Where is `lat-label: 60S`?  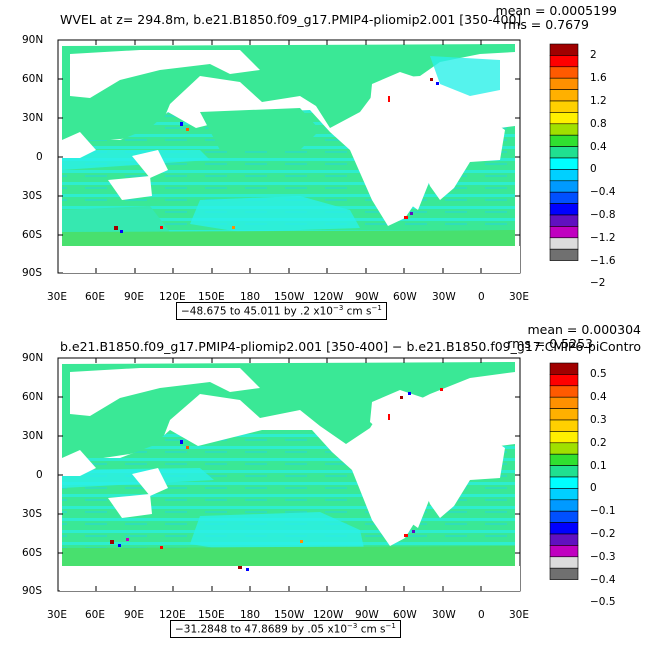
lat-label: 60S is located at coordinates (32, 553).